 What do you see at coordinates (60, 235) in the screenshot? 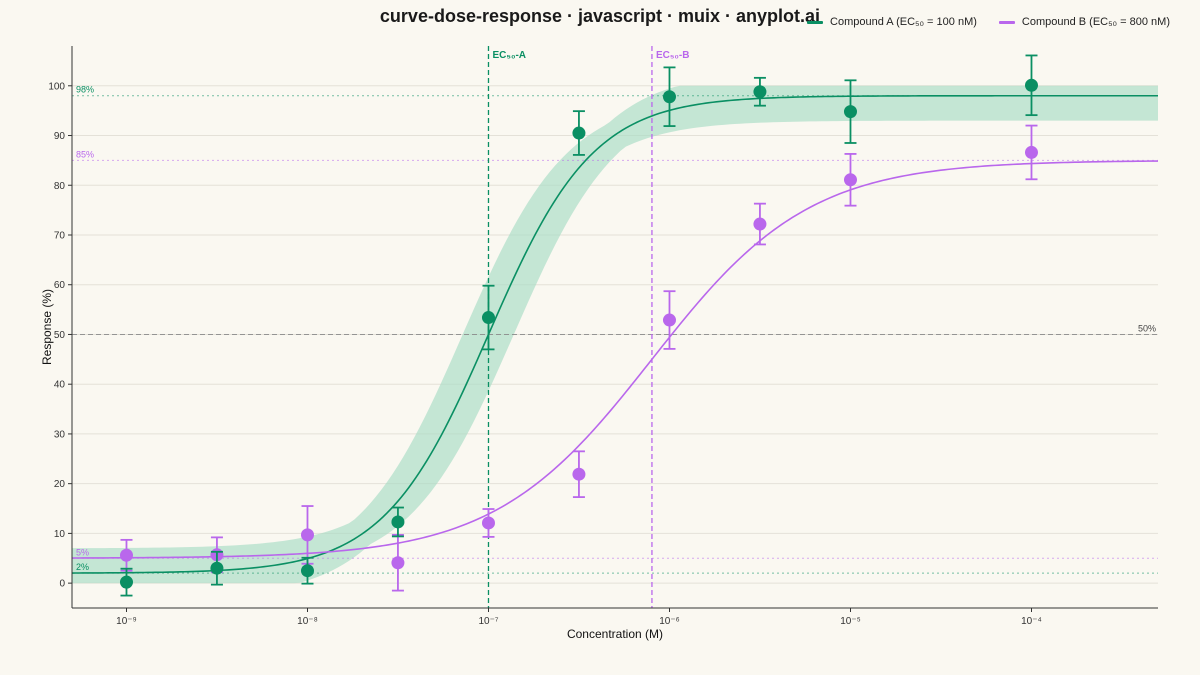
I see `y-tick-label-70: 70` at bounding box center [60, 235].